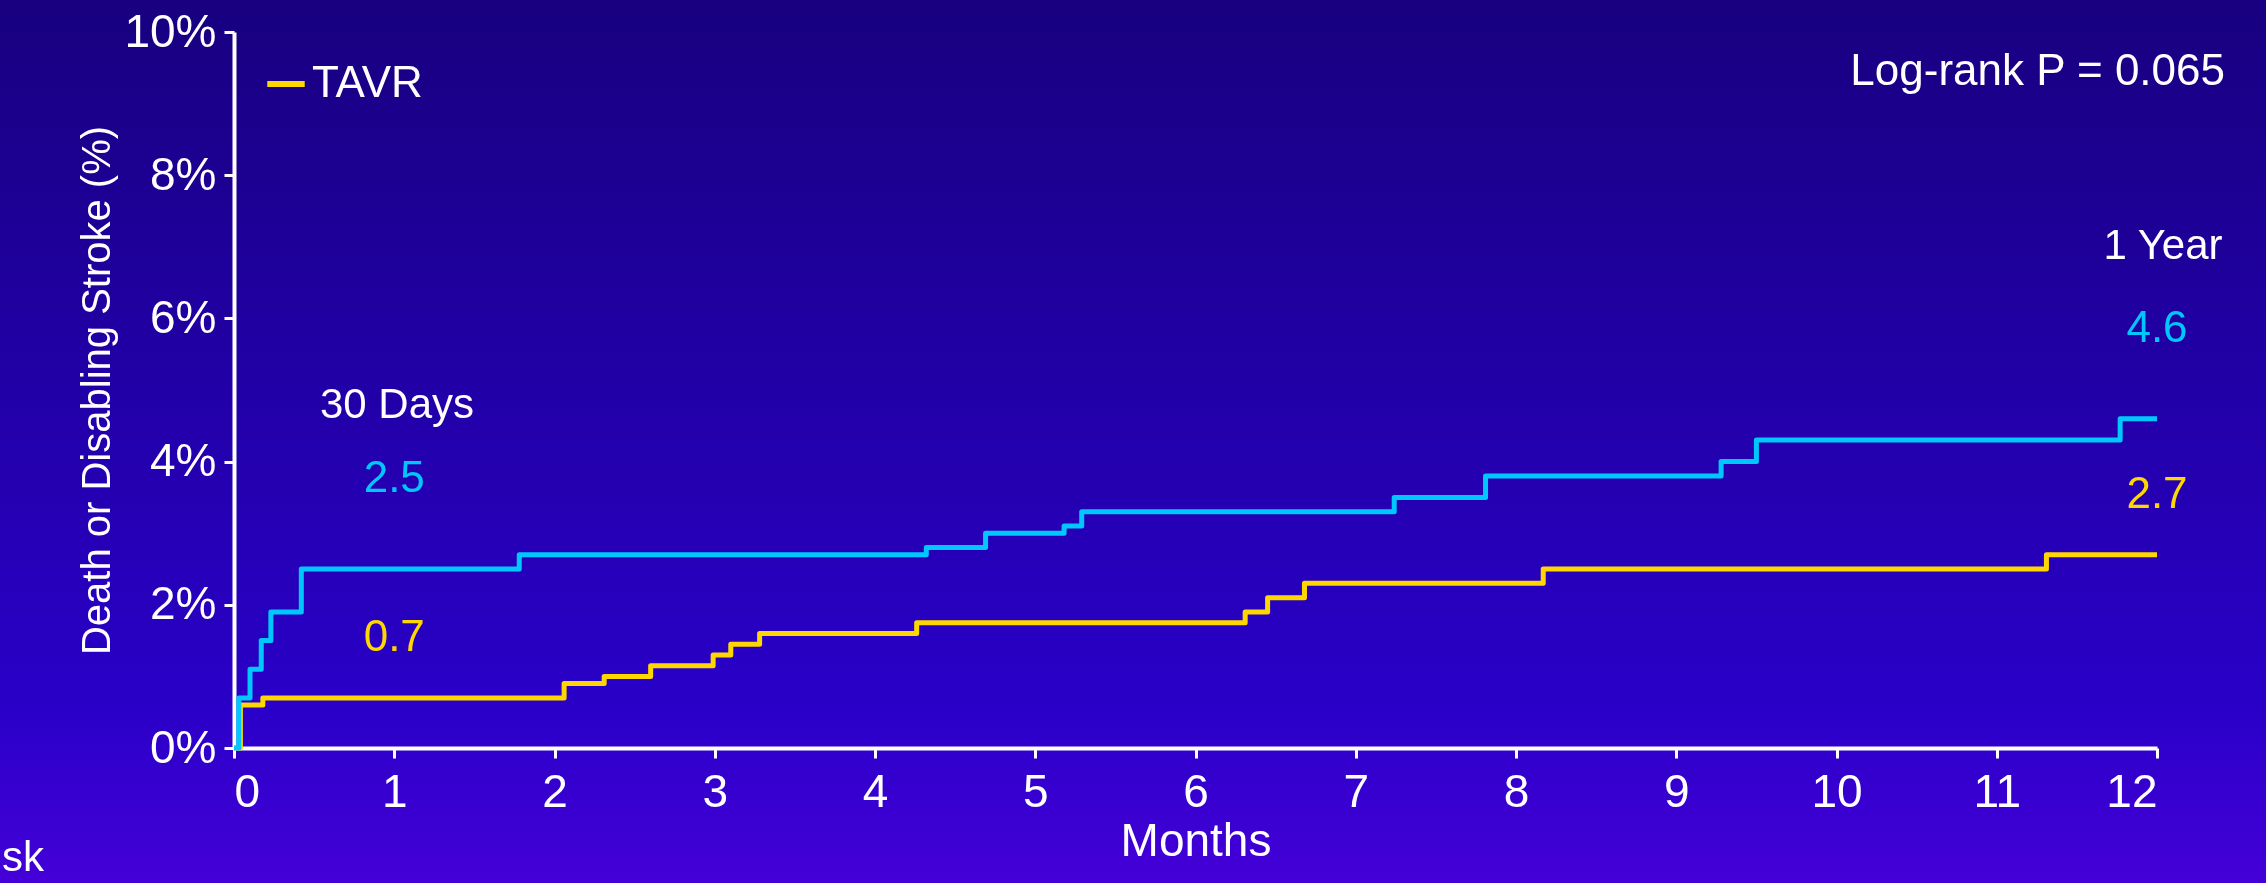  What do you see at coordinates (183, 603) in the screenshot?
I see `y-tick-label: 2%` at bounding box center [183, 603].